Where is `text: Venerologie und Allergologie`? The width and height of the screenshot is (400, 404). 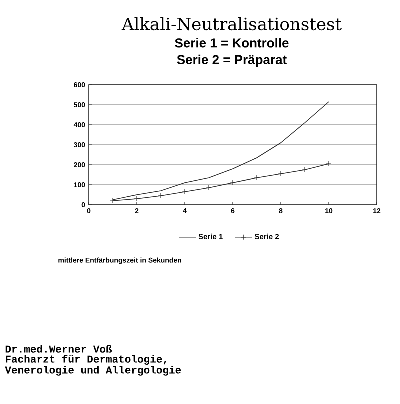
text: Venerologie und Allergologie is located at coordinates (93, 371).